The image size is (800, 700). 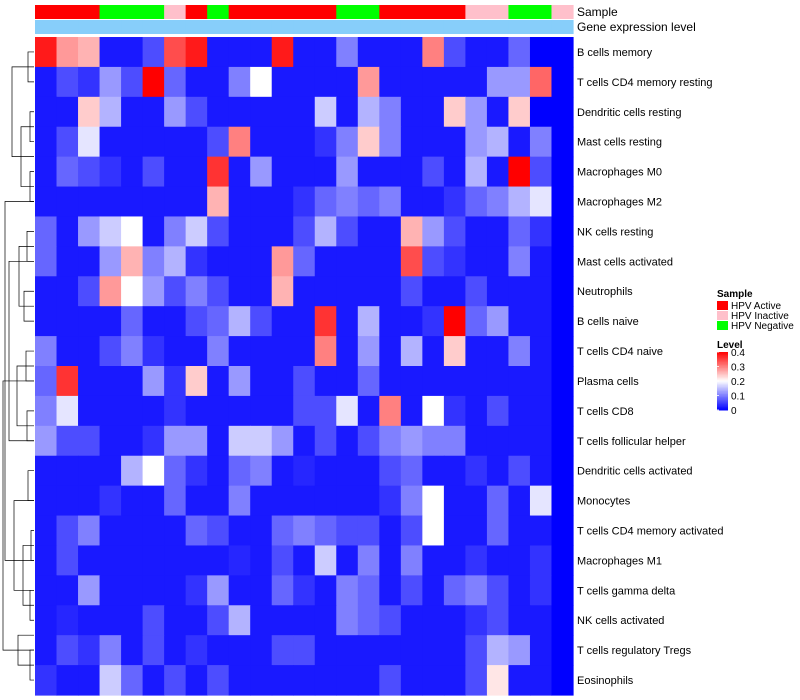 What do you see at coordinates (635, 472) in the screenshot?
I see `row-label: Dendritic cells activated` at bounding box center [635, 472].